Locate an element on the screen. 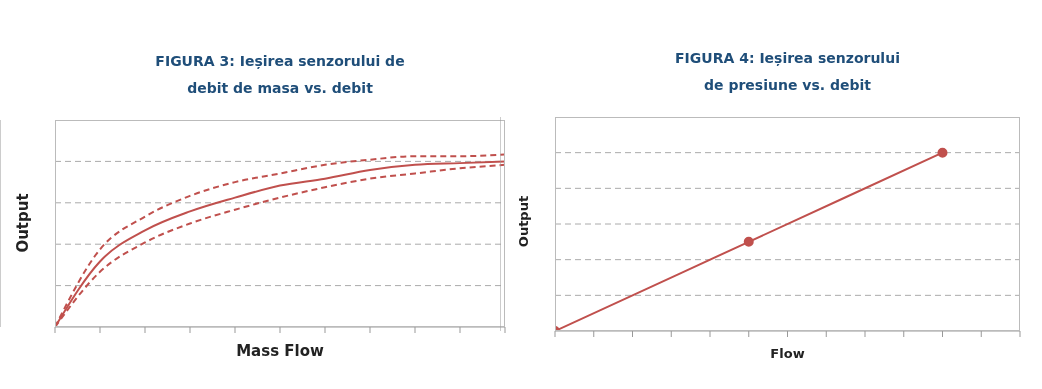 This screenshot has height=389, width=1042. x-axis-title: Flow is located at coordinates (787, 353).